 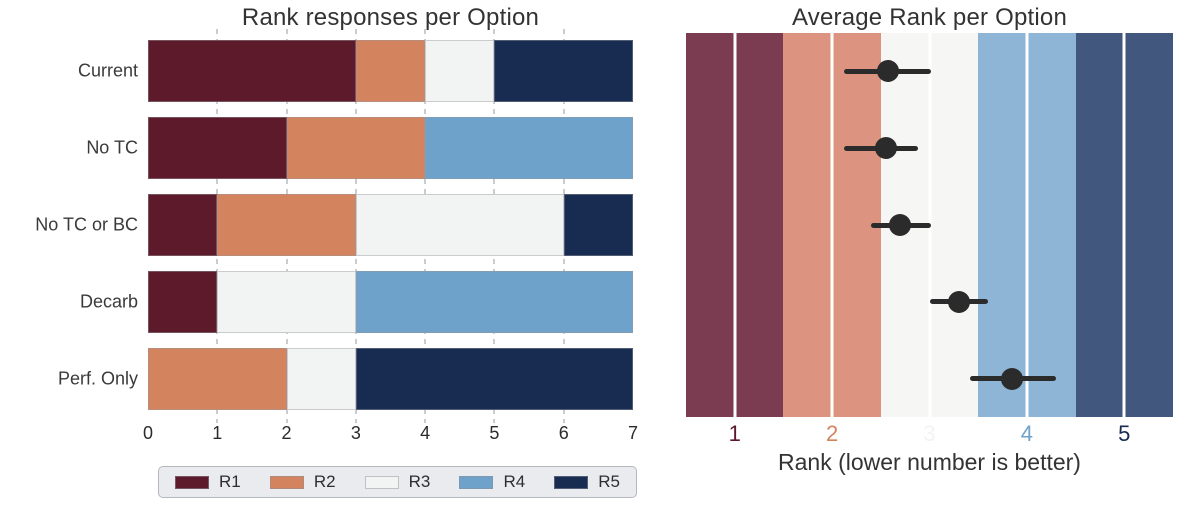 What do you see at coordinates (217, 433) in the screenshot?
I see `x-tick-label-1: 1` at bounding box center [217, 433].